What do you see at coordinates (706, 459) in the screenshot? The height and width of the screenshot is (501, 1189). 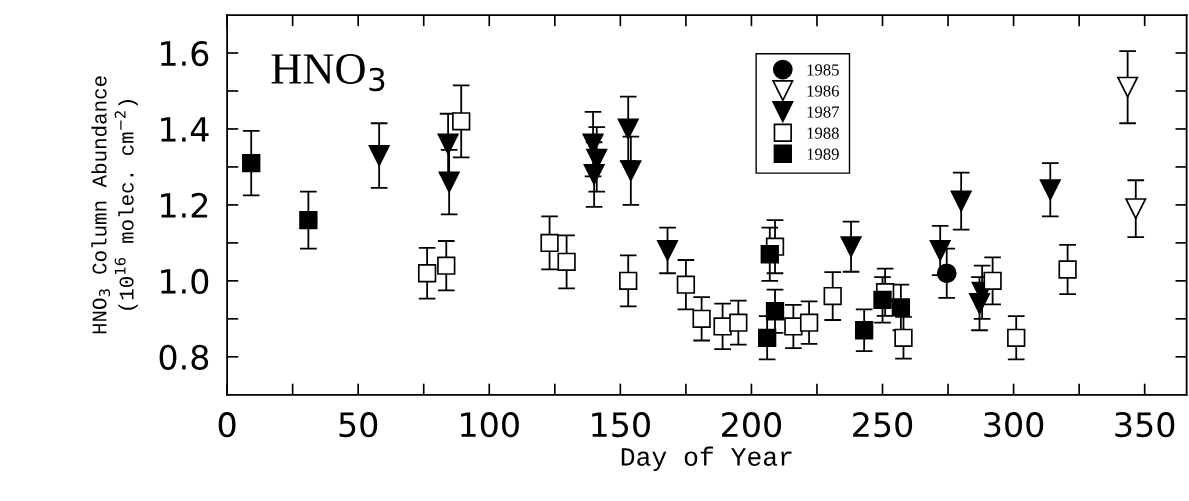 I see `x-axis-title: Day of Year` at bounding box center [706, 459].